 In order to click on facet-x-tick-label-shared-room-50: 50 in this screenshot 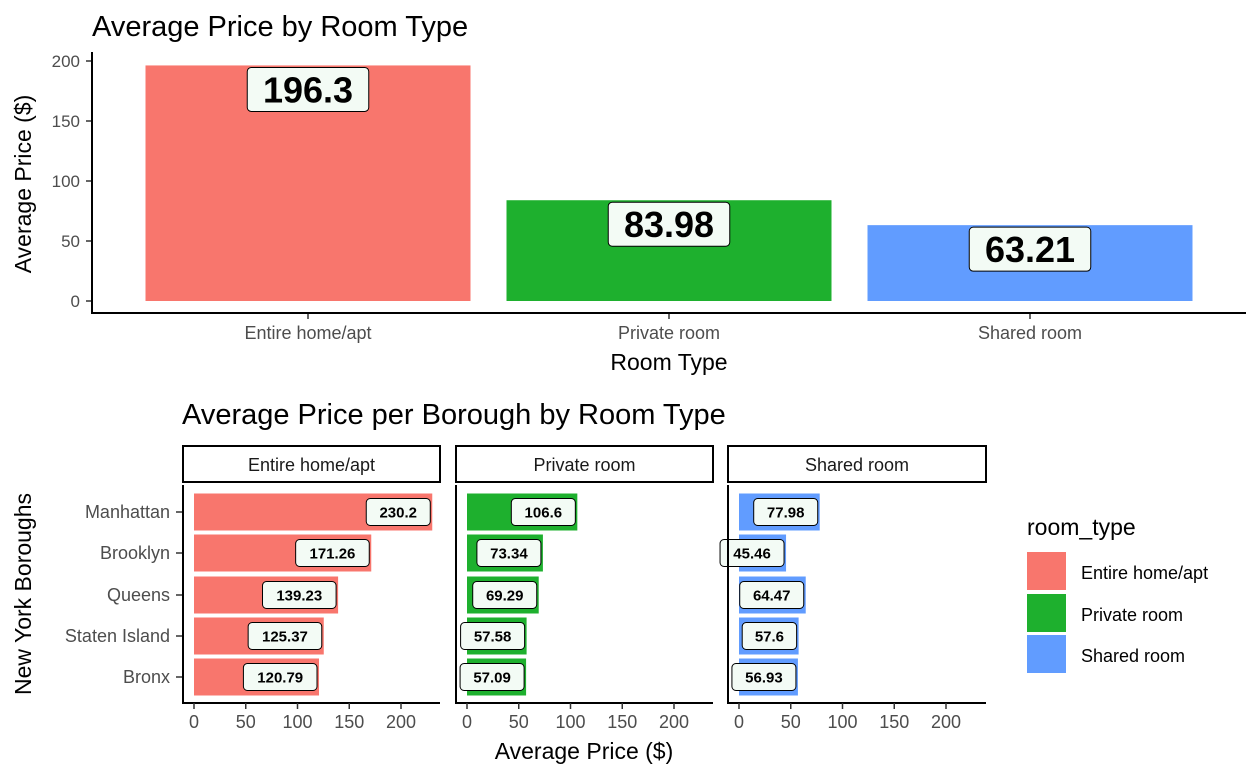, I will do `click(791, 722)`.